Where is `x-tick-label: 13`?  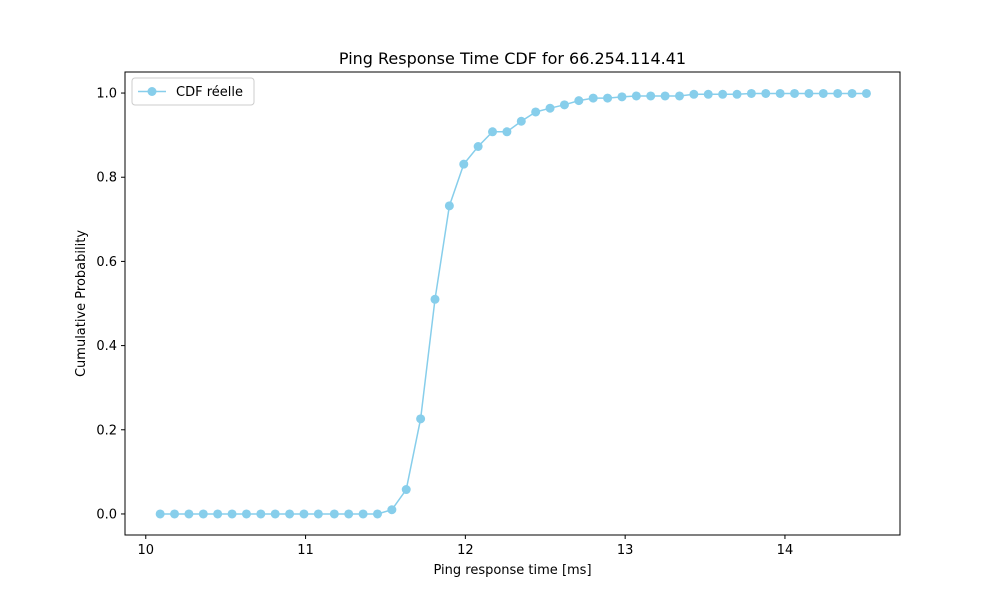 x-tick-label: 13 is located at coordinates (625, 550).